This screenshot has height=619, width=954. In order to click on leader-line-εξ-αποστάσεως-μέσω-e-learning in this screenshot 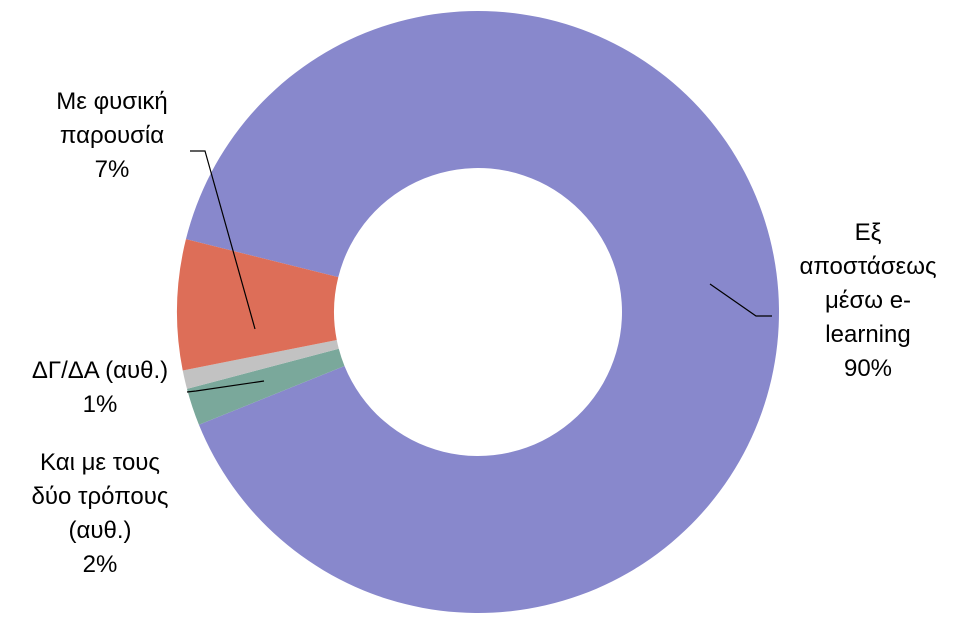, I will do `click(740, 300)`.